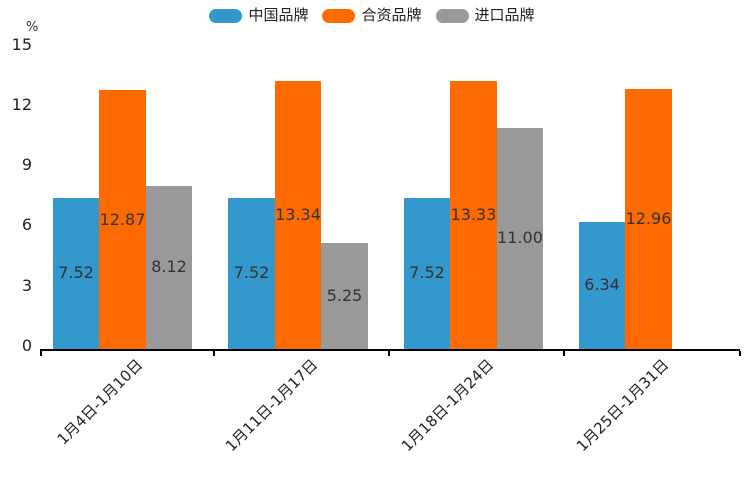 The width and height of the screenshot is (744, 496). What do you see at coordinates (21, 44) in the screenshot?
I see `y-axis-tick-label: 15` at bounding box center [21, 44].